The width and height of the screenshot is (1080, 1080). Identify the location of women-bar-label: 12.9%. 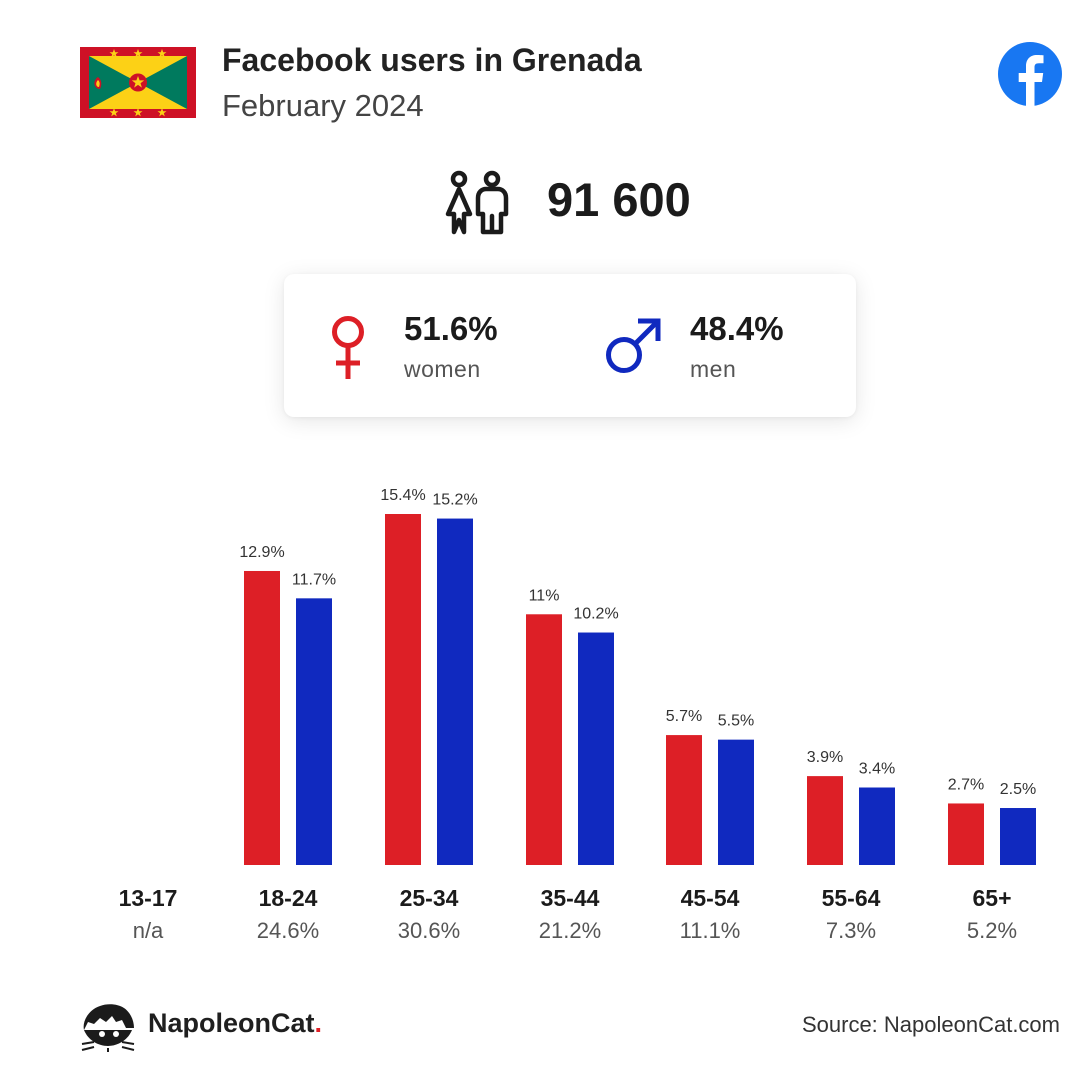
(261, 552).